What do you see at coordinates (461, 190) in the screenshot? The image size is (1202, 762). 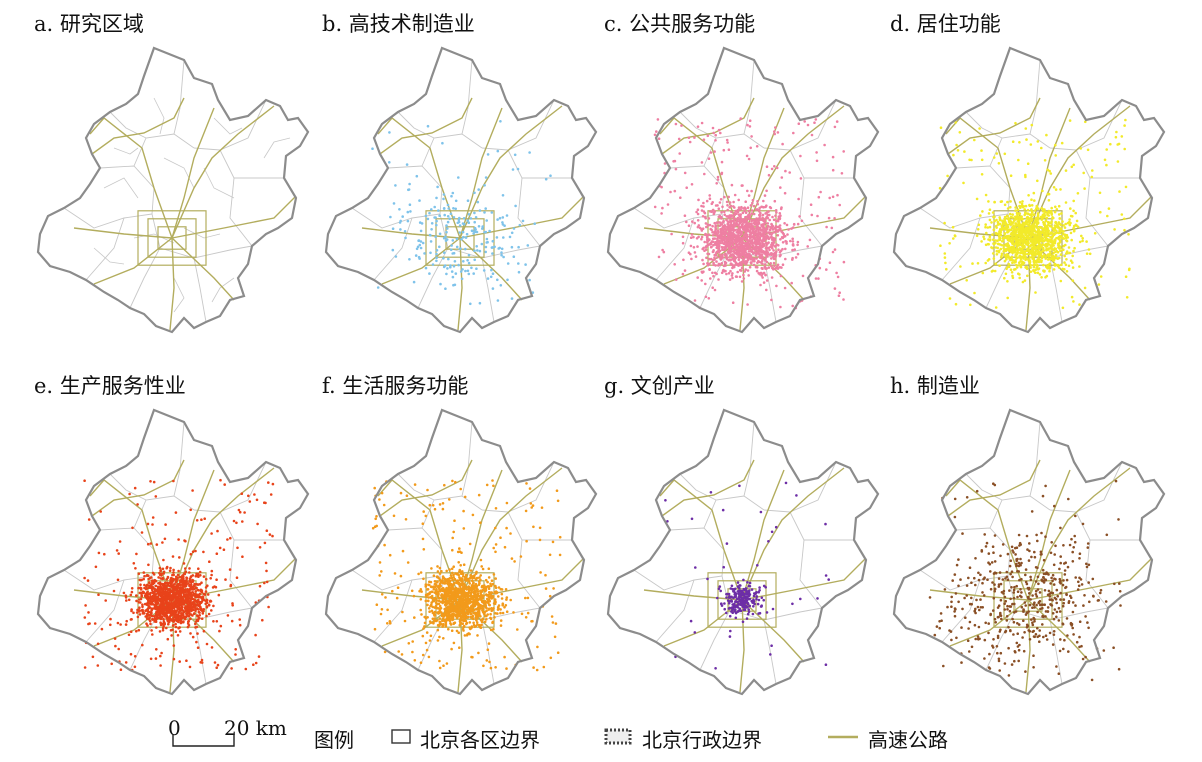 I see `beijing-admin-boundary` at bounding box center [461, 190].